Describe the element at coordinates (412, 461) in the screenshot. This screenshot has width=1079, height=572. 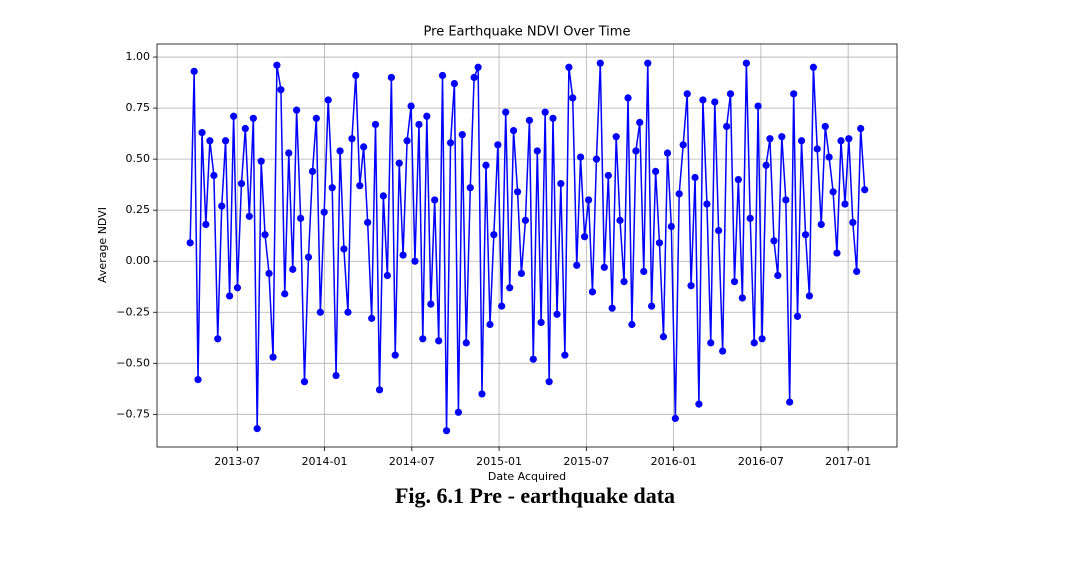
I see `x-tick-label: 2014-07` at that location.